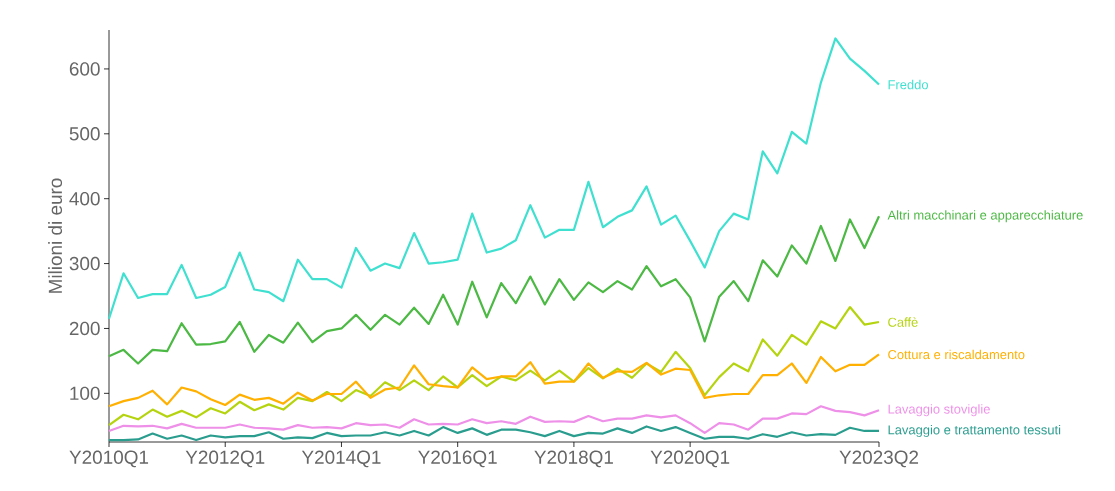 This screenshot has width=1115, height=491. What do you see at coordinates (974, 431) in the screenshot?
I see `series-label: Lavaggio e trattamento tessuti` at bounding box center [974, 431].